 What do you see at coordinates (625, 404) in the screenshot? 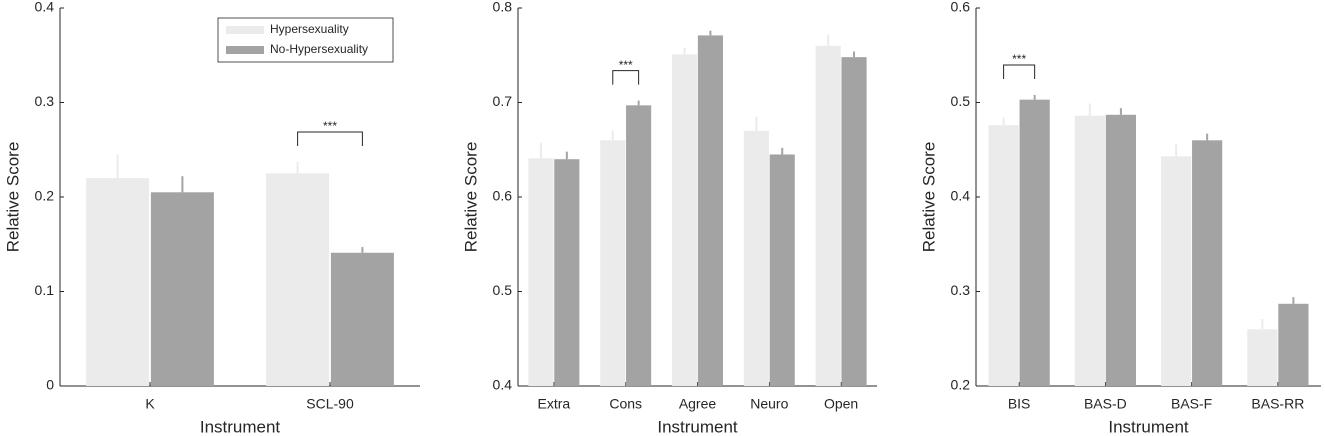
I see `x-tick-label: Cons` at bounding box center [625, 404].